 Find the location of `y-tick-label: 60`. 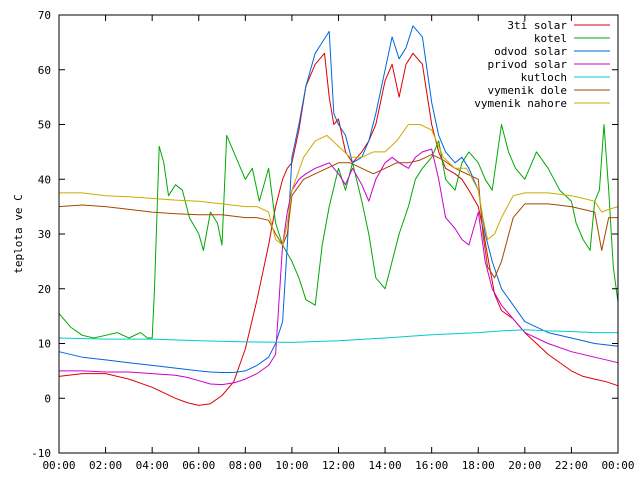

y-tick-label: 60 is located at coordinates (44, 70).